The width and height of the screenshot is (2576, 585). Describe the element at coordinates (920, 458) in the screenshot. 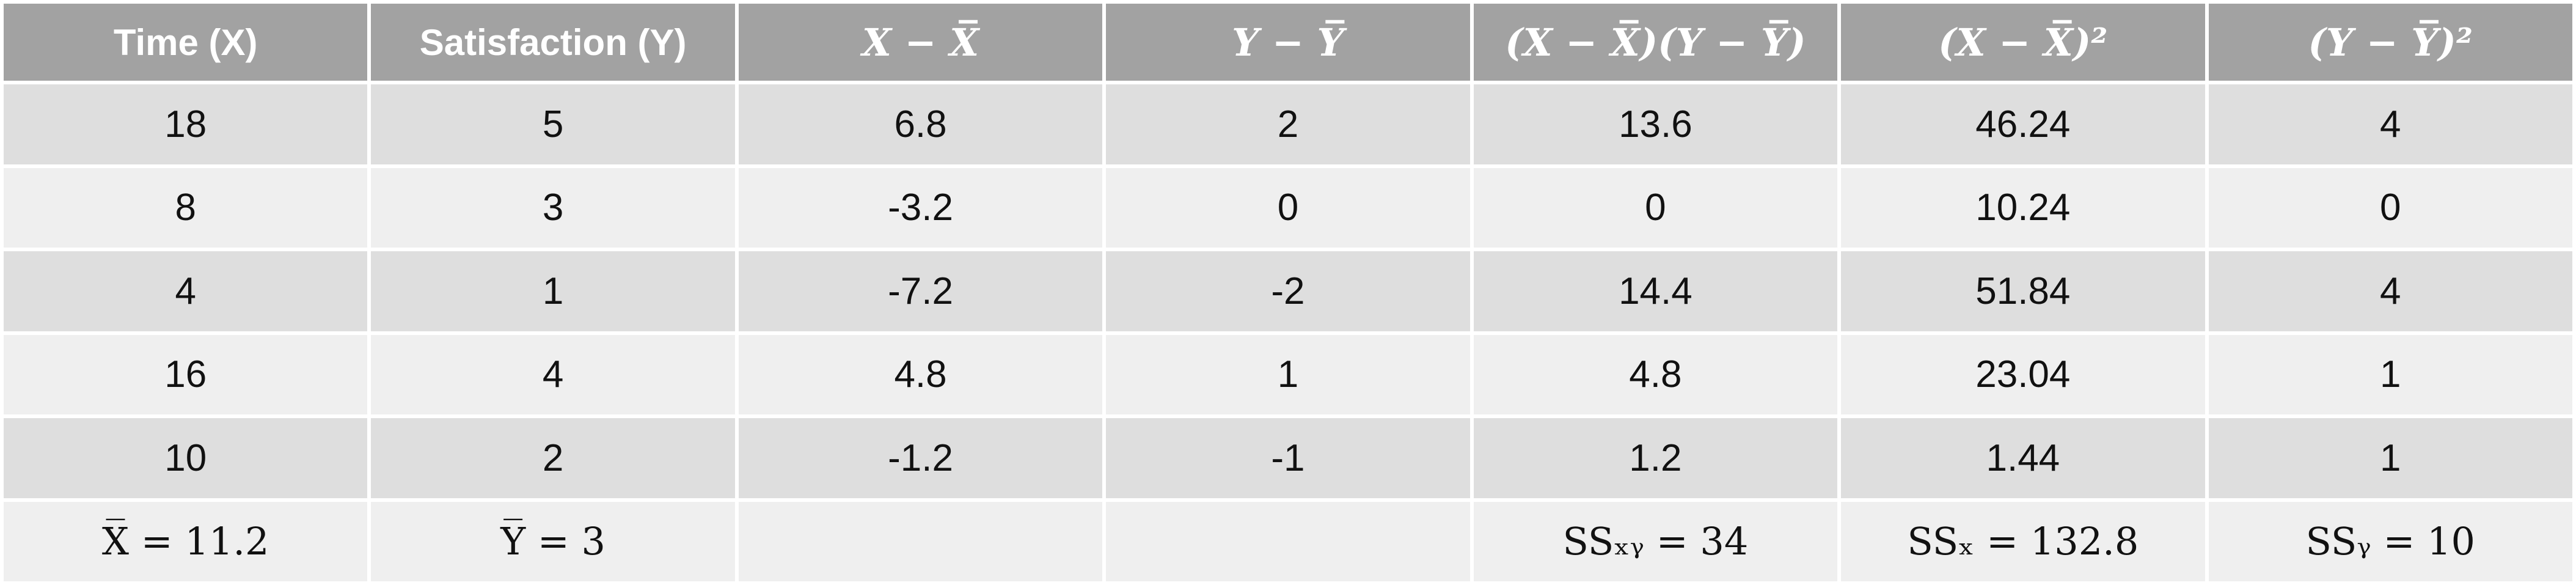

I see `cell-x-deviation: -1.2` at that location.